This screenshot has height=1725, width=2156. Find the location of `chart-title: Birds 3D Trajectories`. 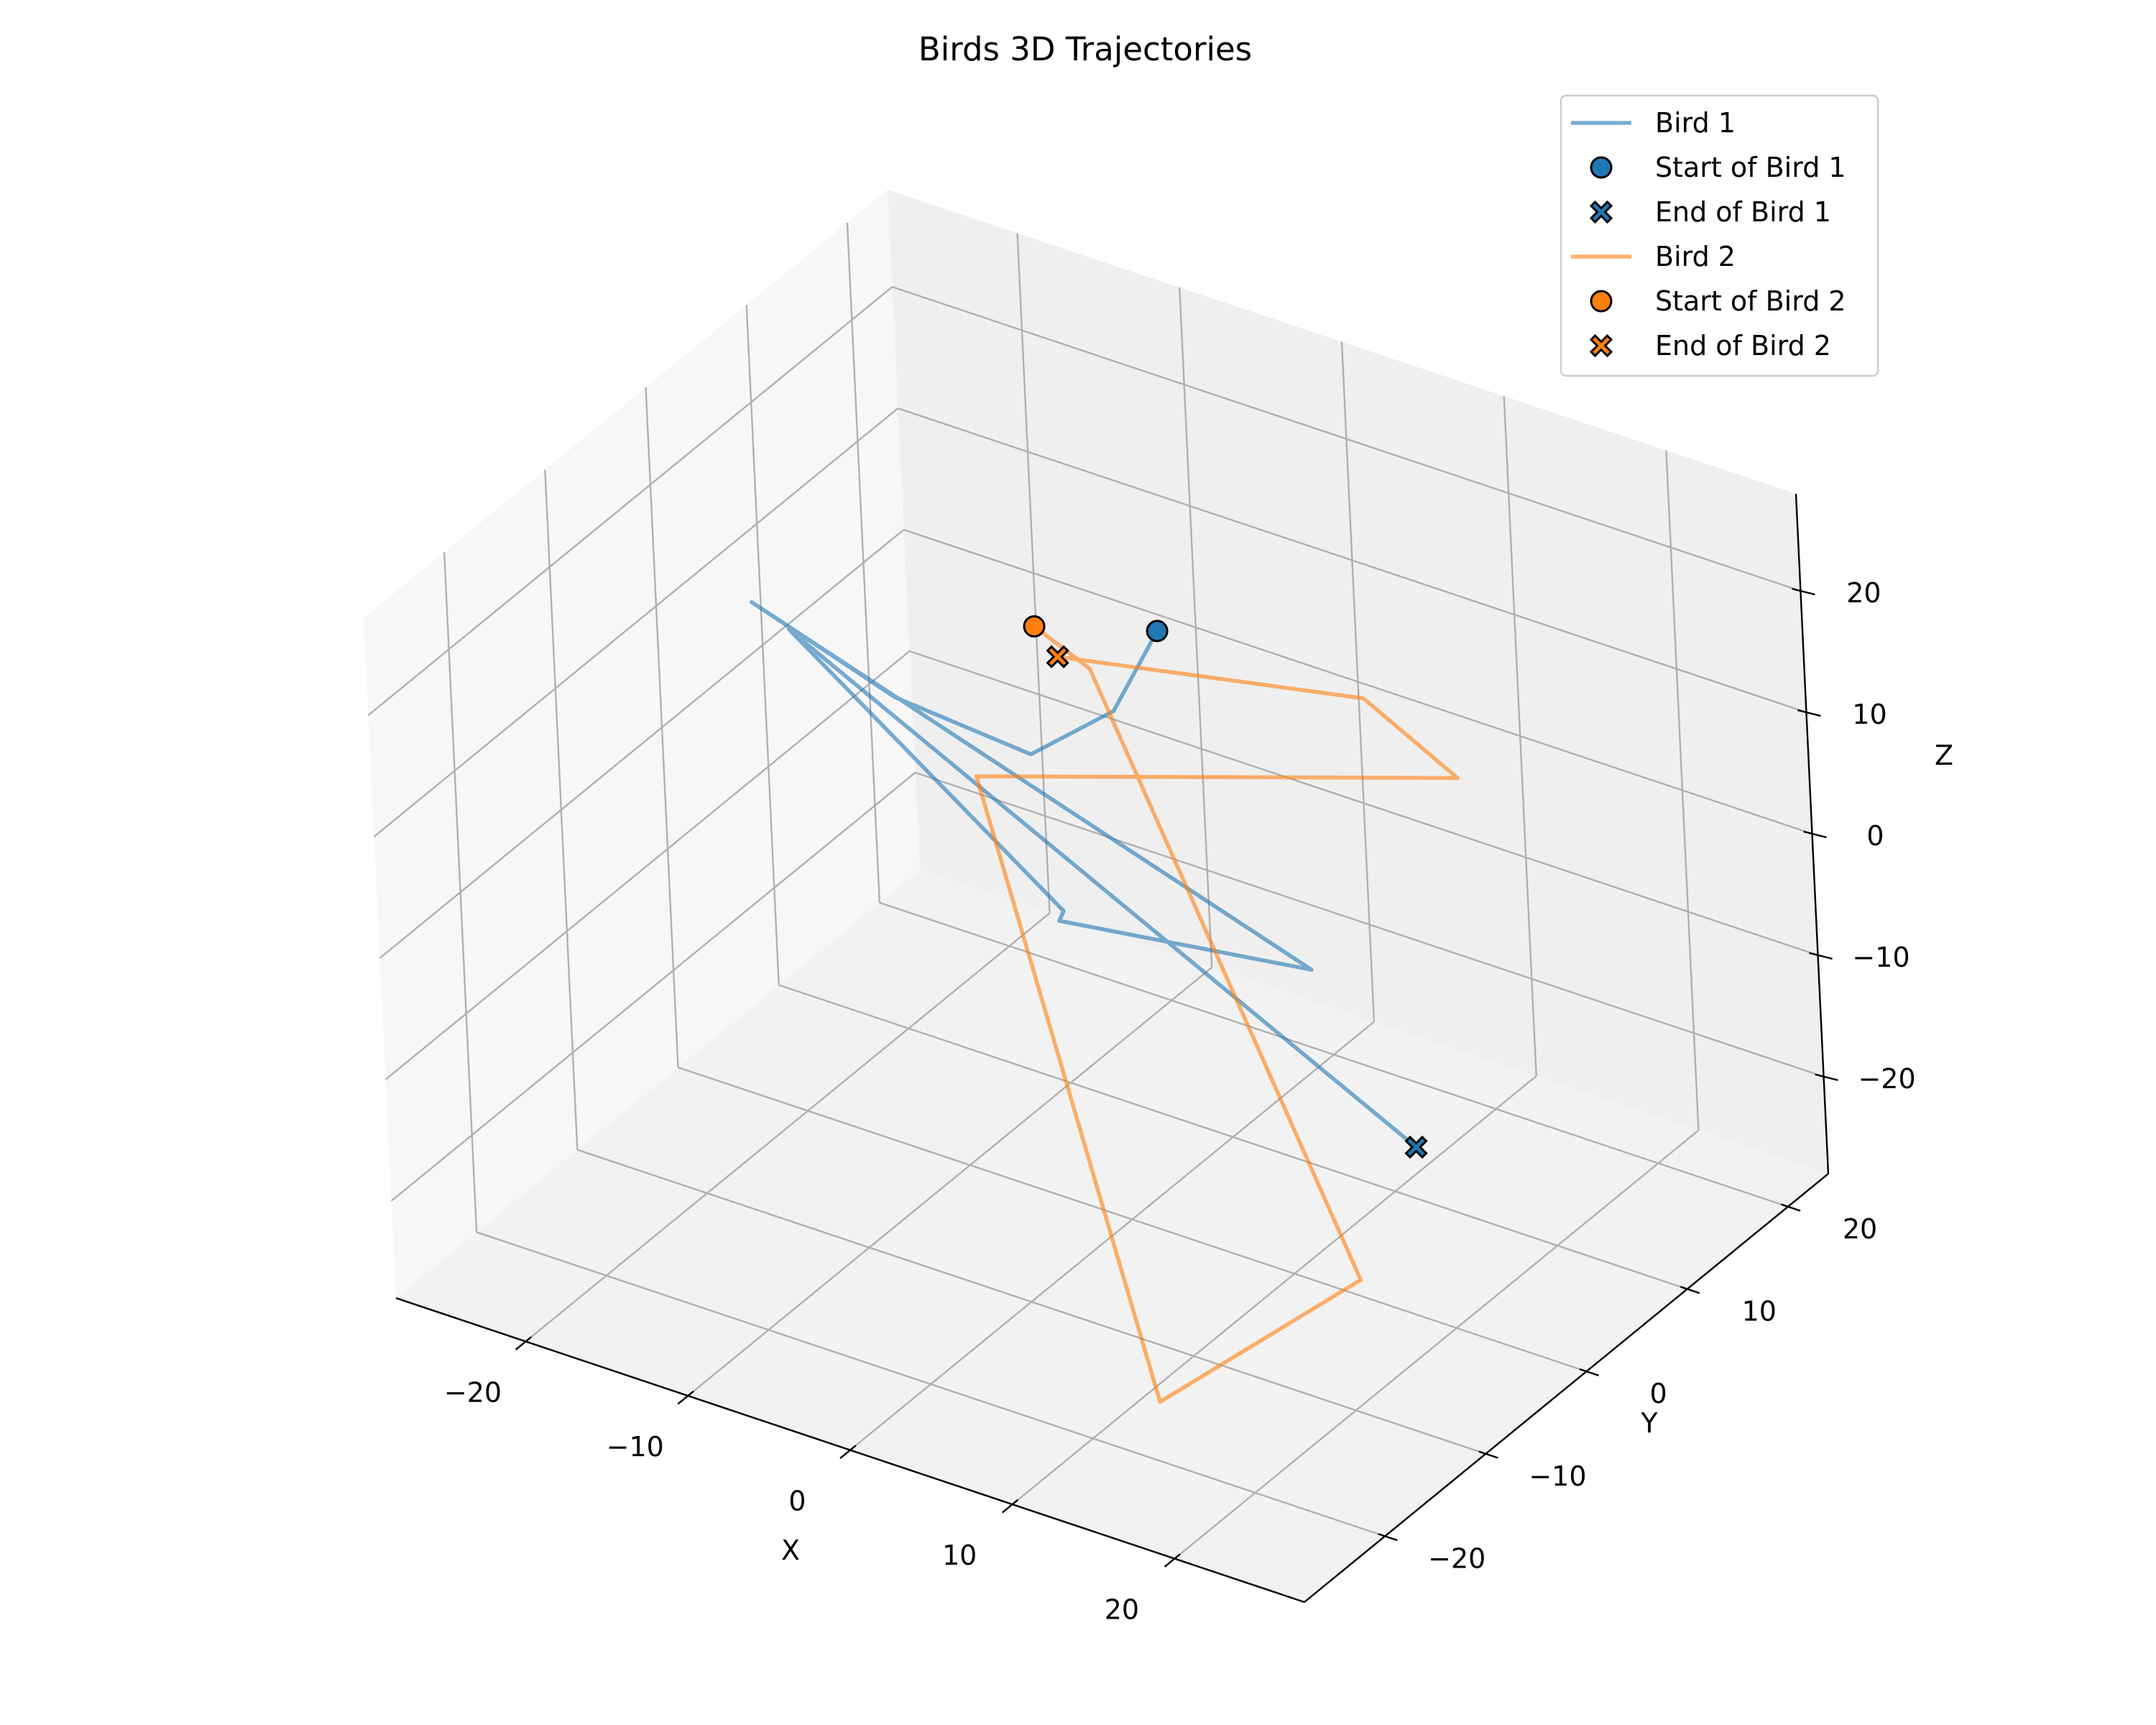

chart-title: Birds 3D Trajectories is located at coordinates (1085, 49).